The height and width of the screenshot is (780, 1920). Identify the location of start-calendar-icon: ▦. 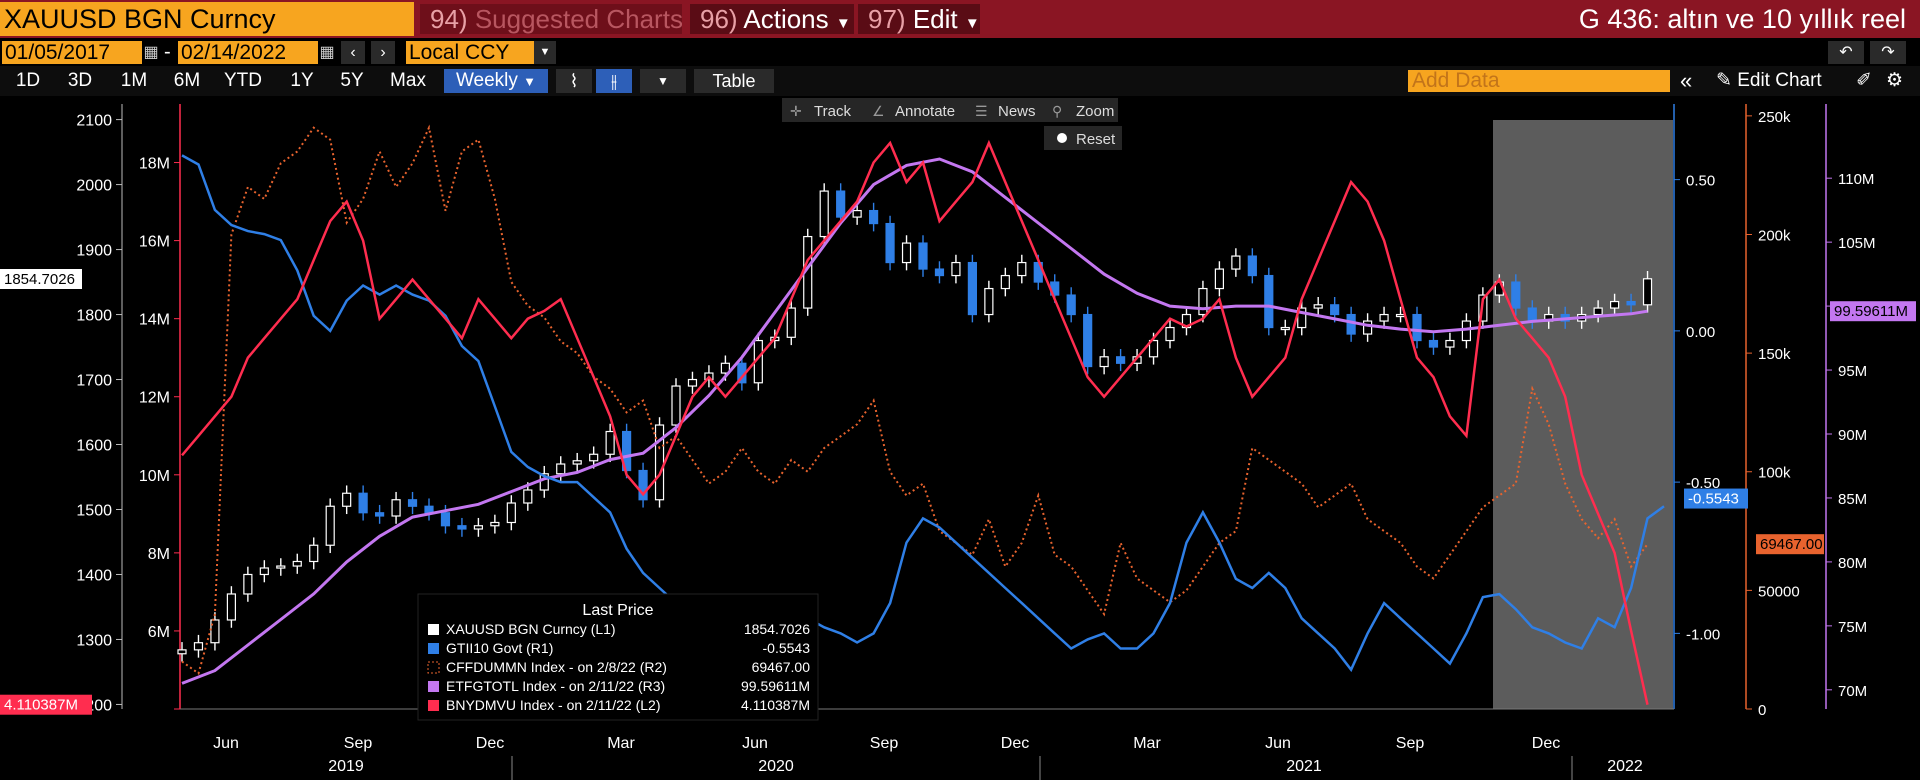
(151, 52).